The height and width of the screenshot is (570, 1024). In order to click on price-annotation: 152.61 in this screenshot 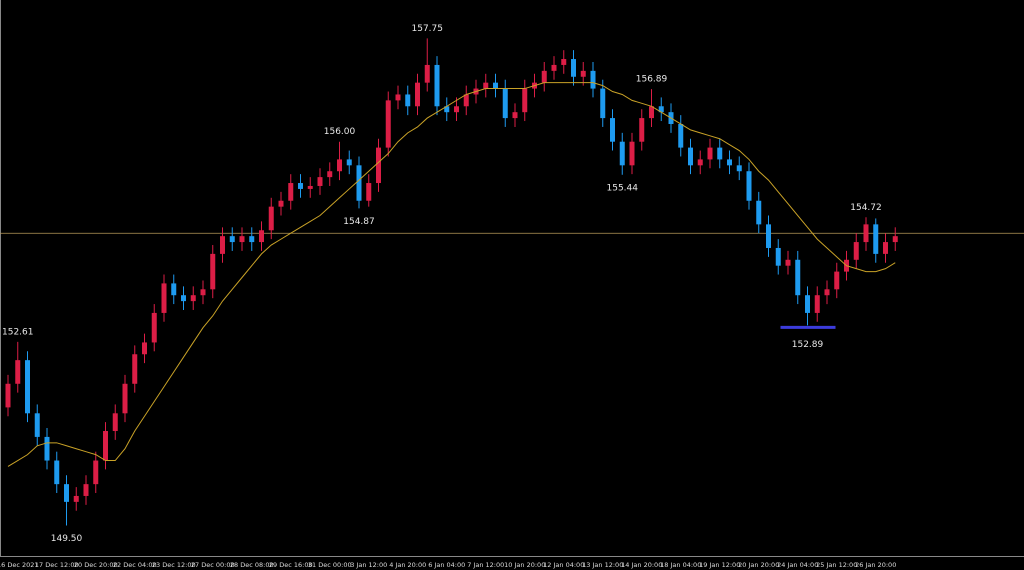, I will do `click(18, 332)`.